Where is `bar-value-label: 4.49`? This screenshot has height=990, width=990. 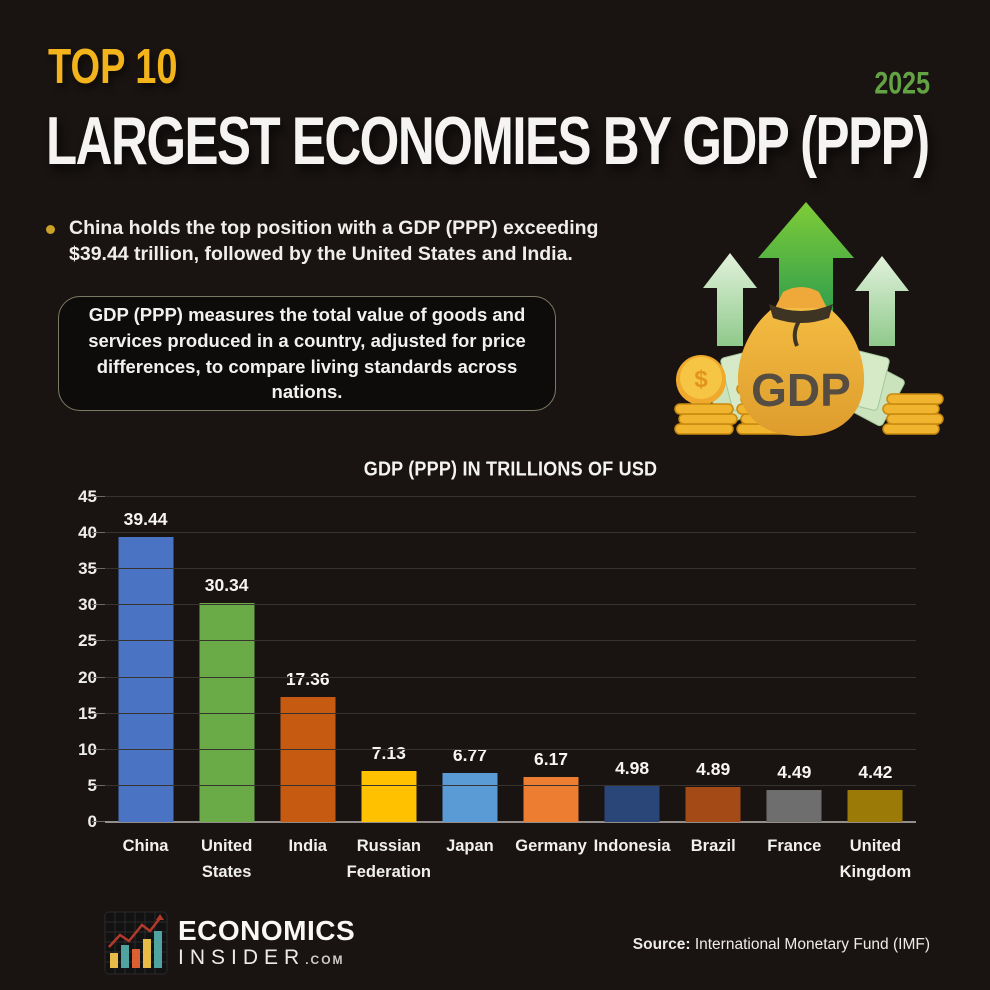
bar-value-label: 4.49 is located at coordinates (794, 771).